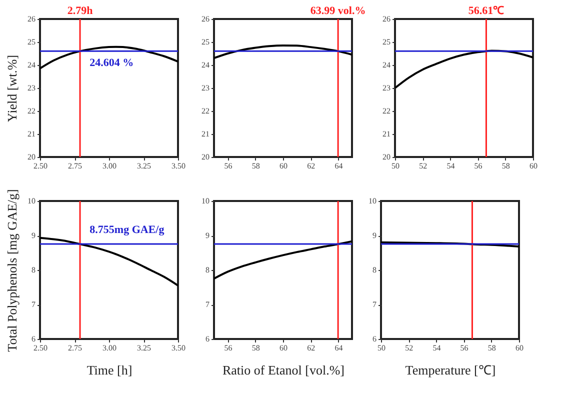 The image size is (571, 413). I want to click on ref-line-label: 56.61℃, so click(486, 11).